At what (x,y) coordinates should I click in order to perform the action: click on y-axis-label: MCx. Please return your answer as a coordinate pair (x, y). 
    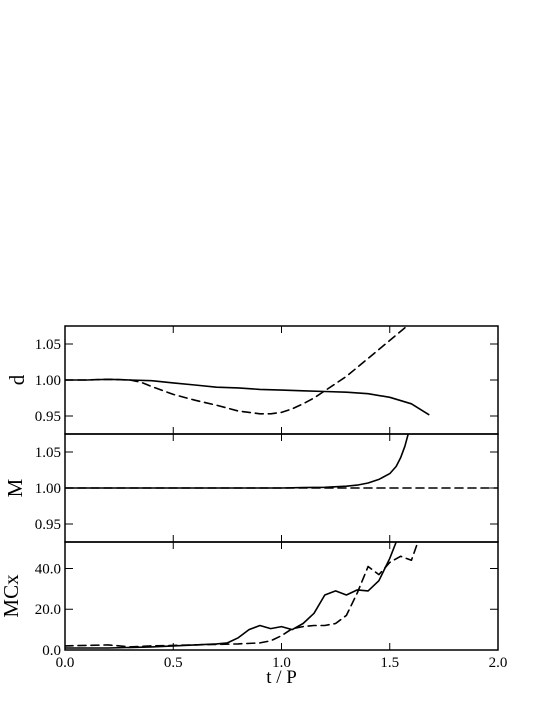
    Looking at the image, I should click on (11, 596).